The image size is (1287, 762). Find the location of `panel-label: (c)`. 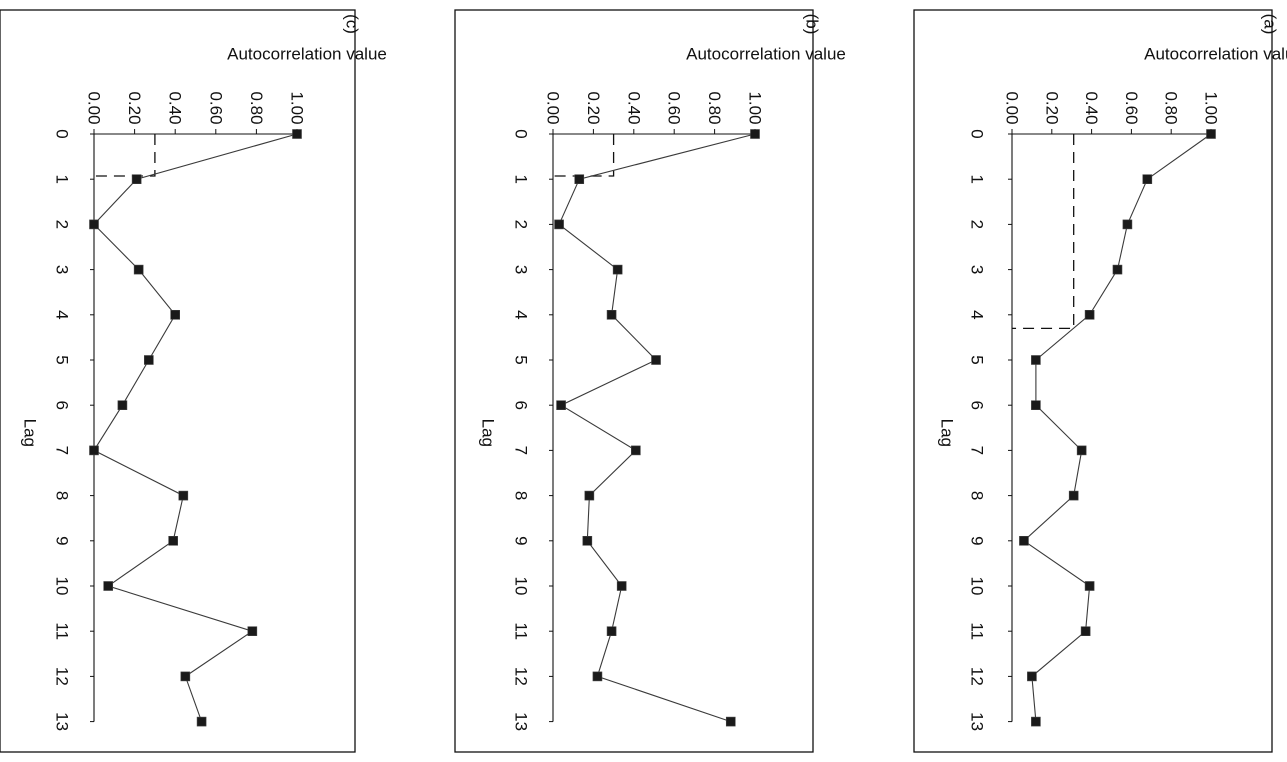

panel-label: (c) is located at coordinates (352, 24).